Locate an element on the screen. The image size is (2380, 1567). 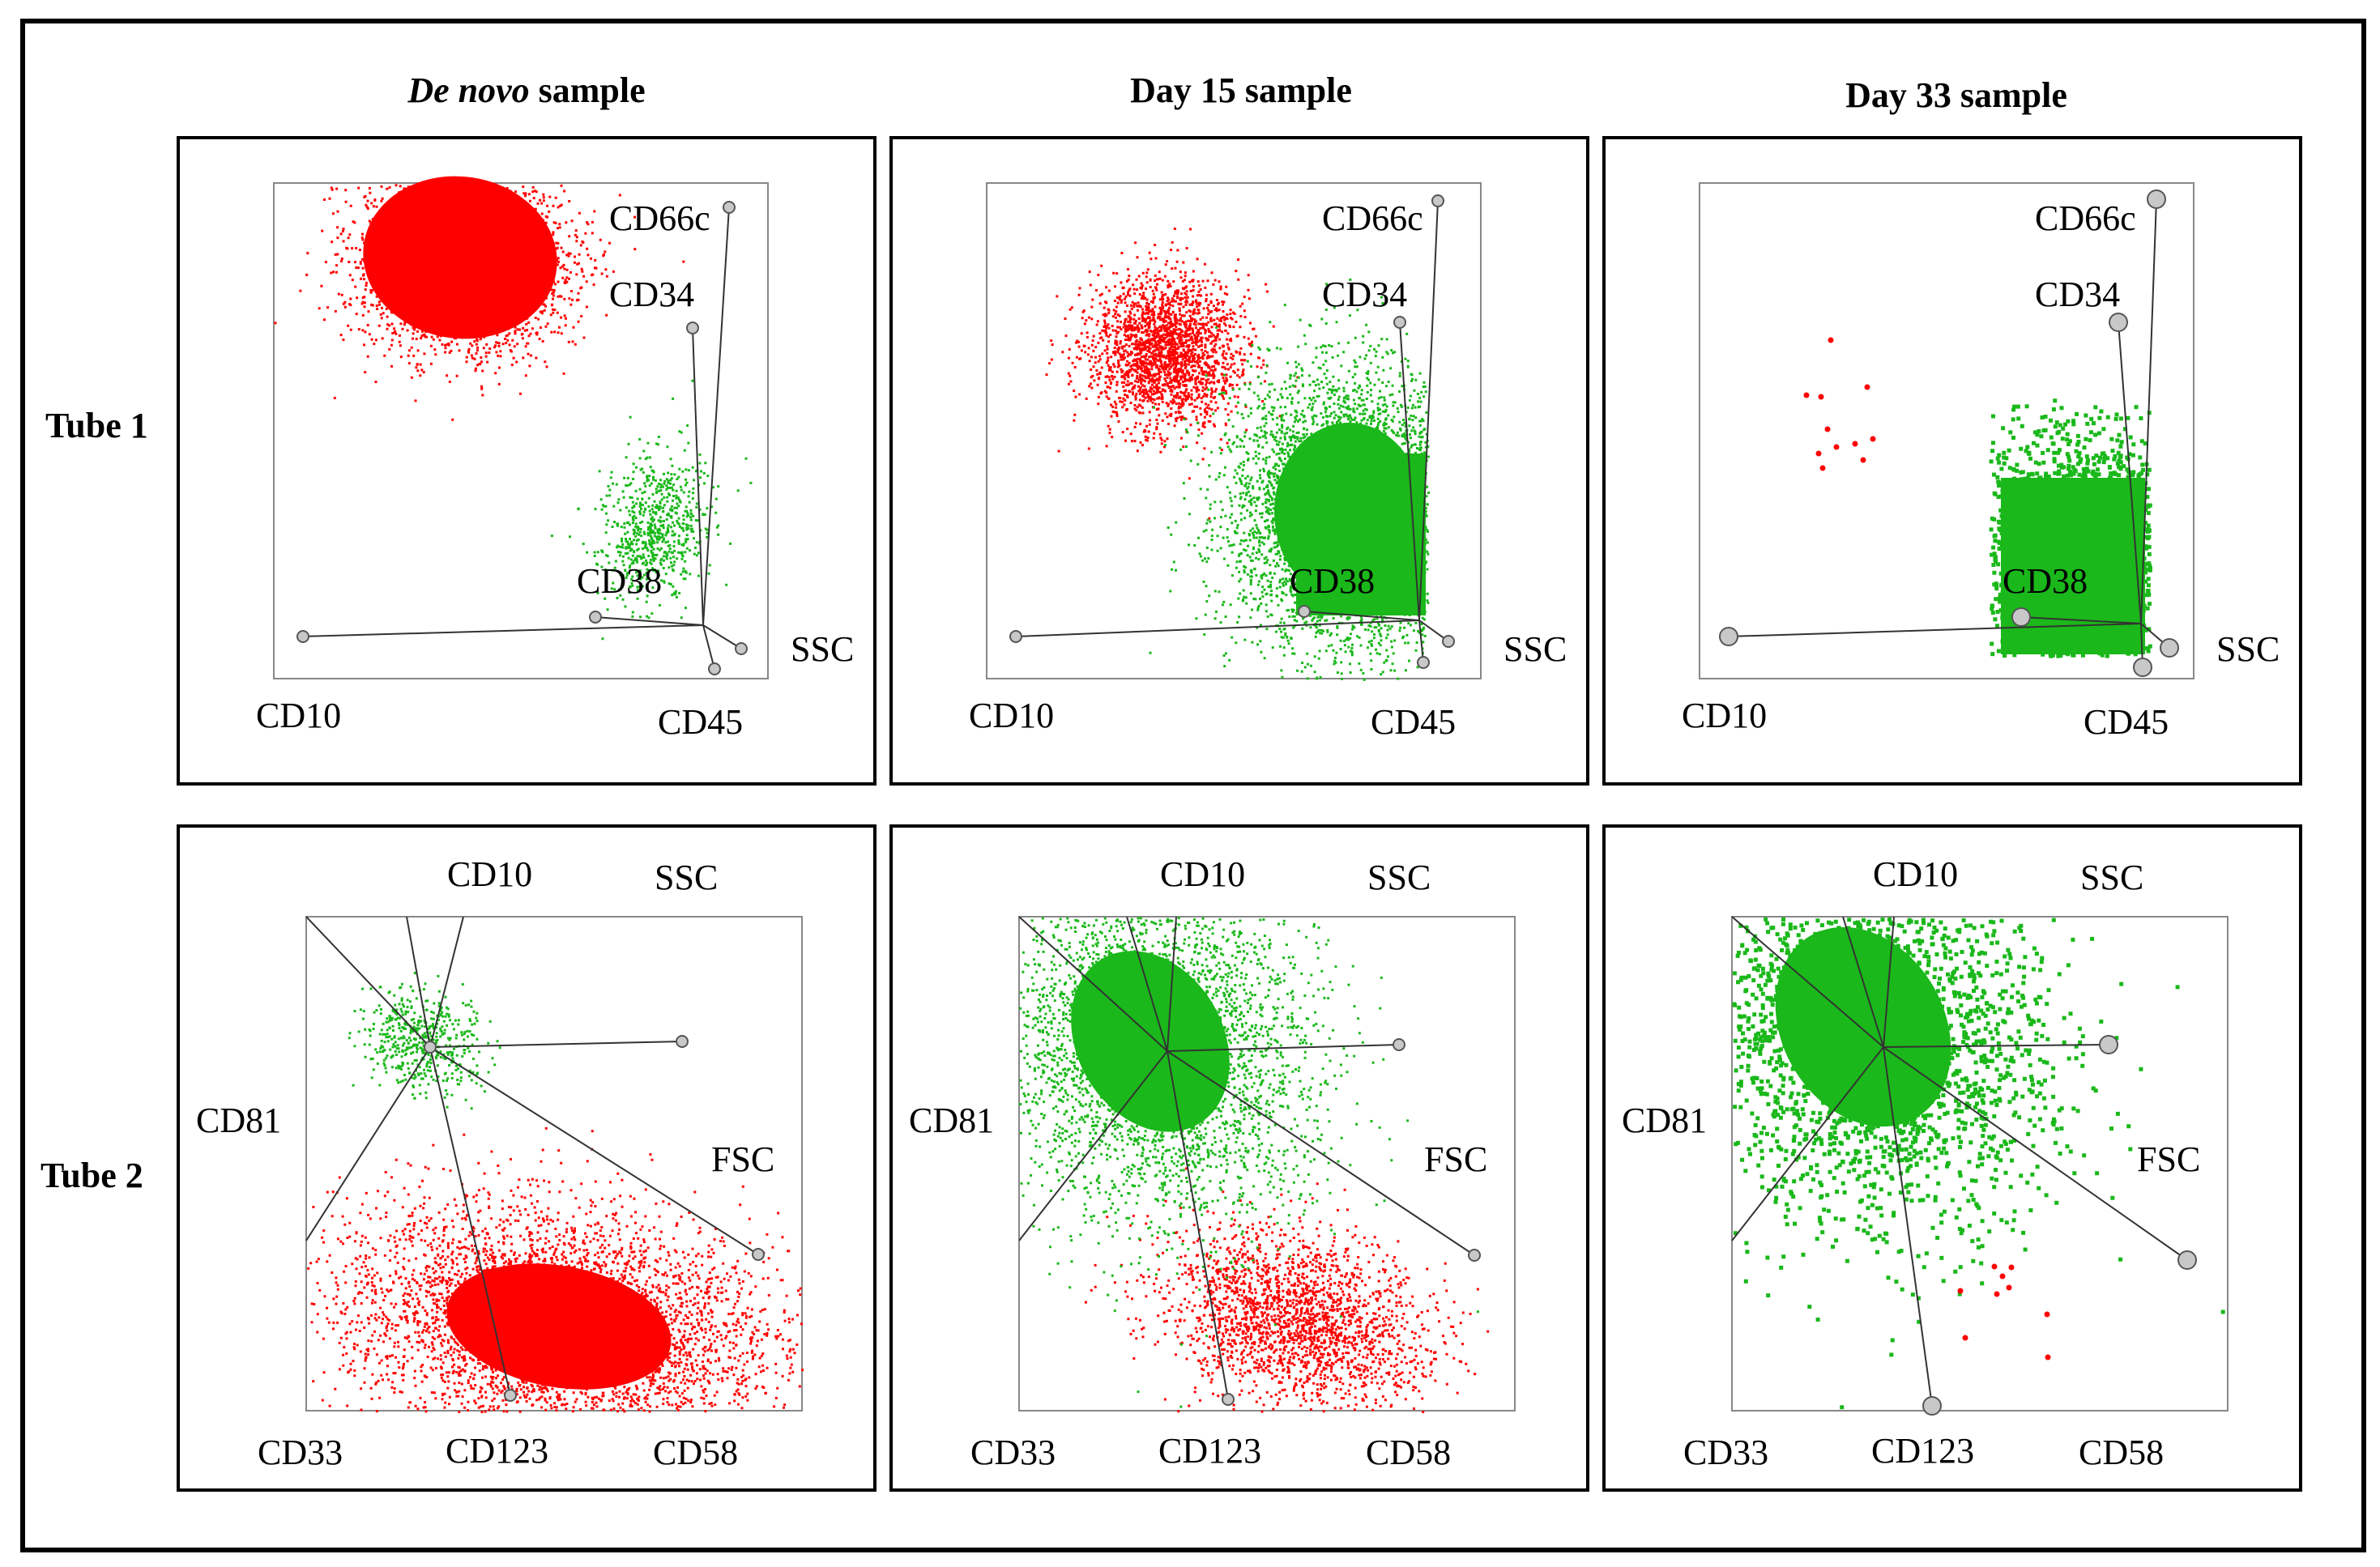
blast-cells-core is located at coordinates (460, 257).